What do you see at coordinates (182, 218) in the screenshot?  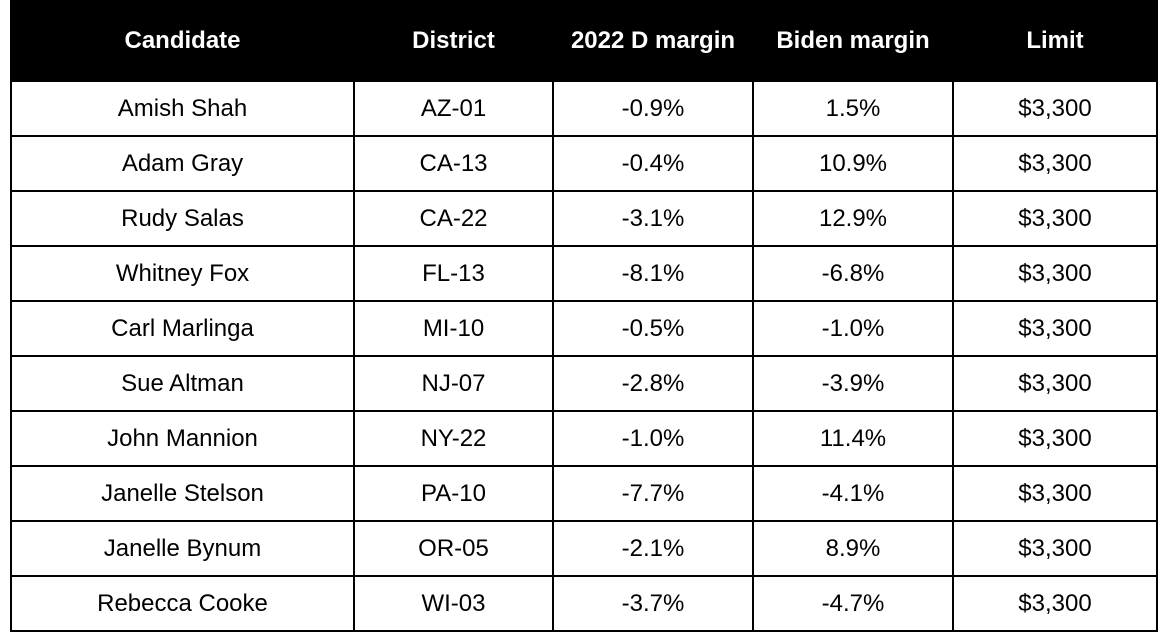 I see `cell-candidate: Rudy Salas` at bounding box center [182, 218].